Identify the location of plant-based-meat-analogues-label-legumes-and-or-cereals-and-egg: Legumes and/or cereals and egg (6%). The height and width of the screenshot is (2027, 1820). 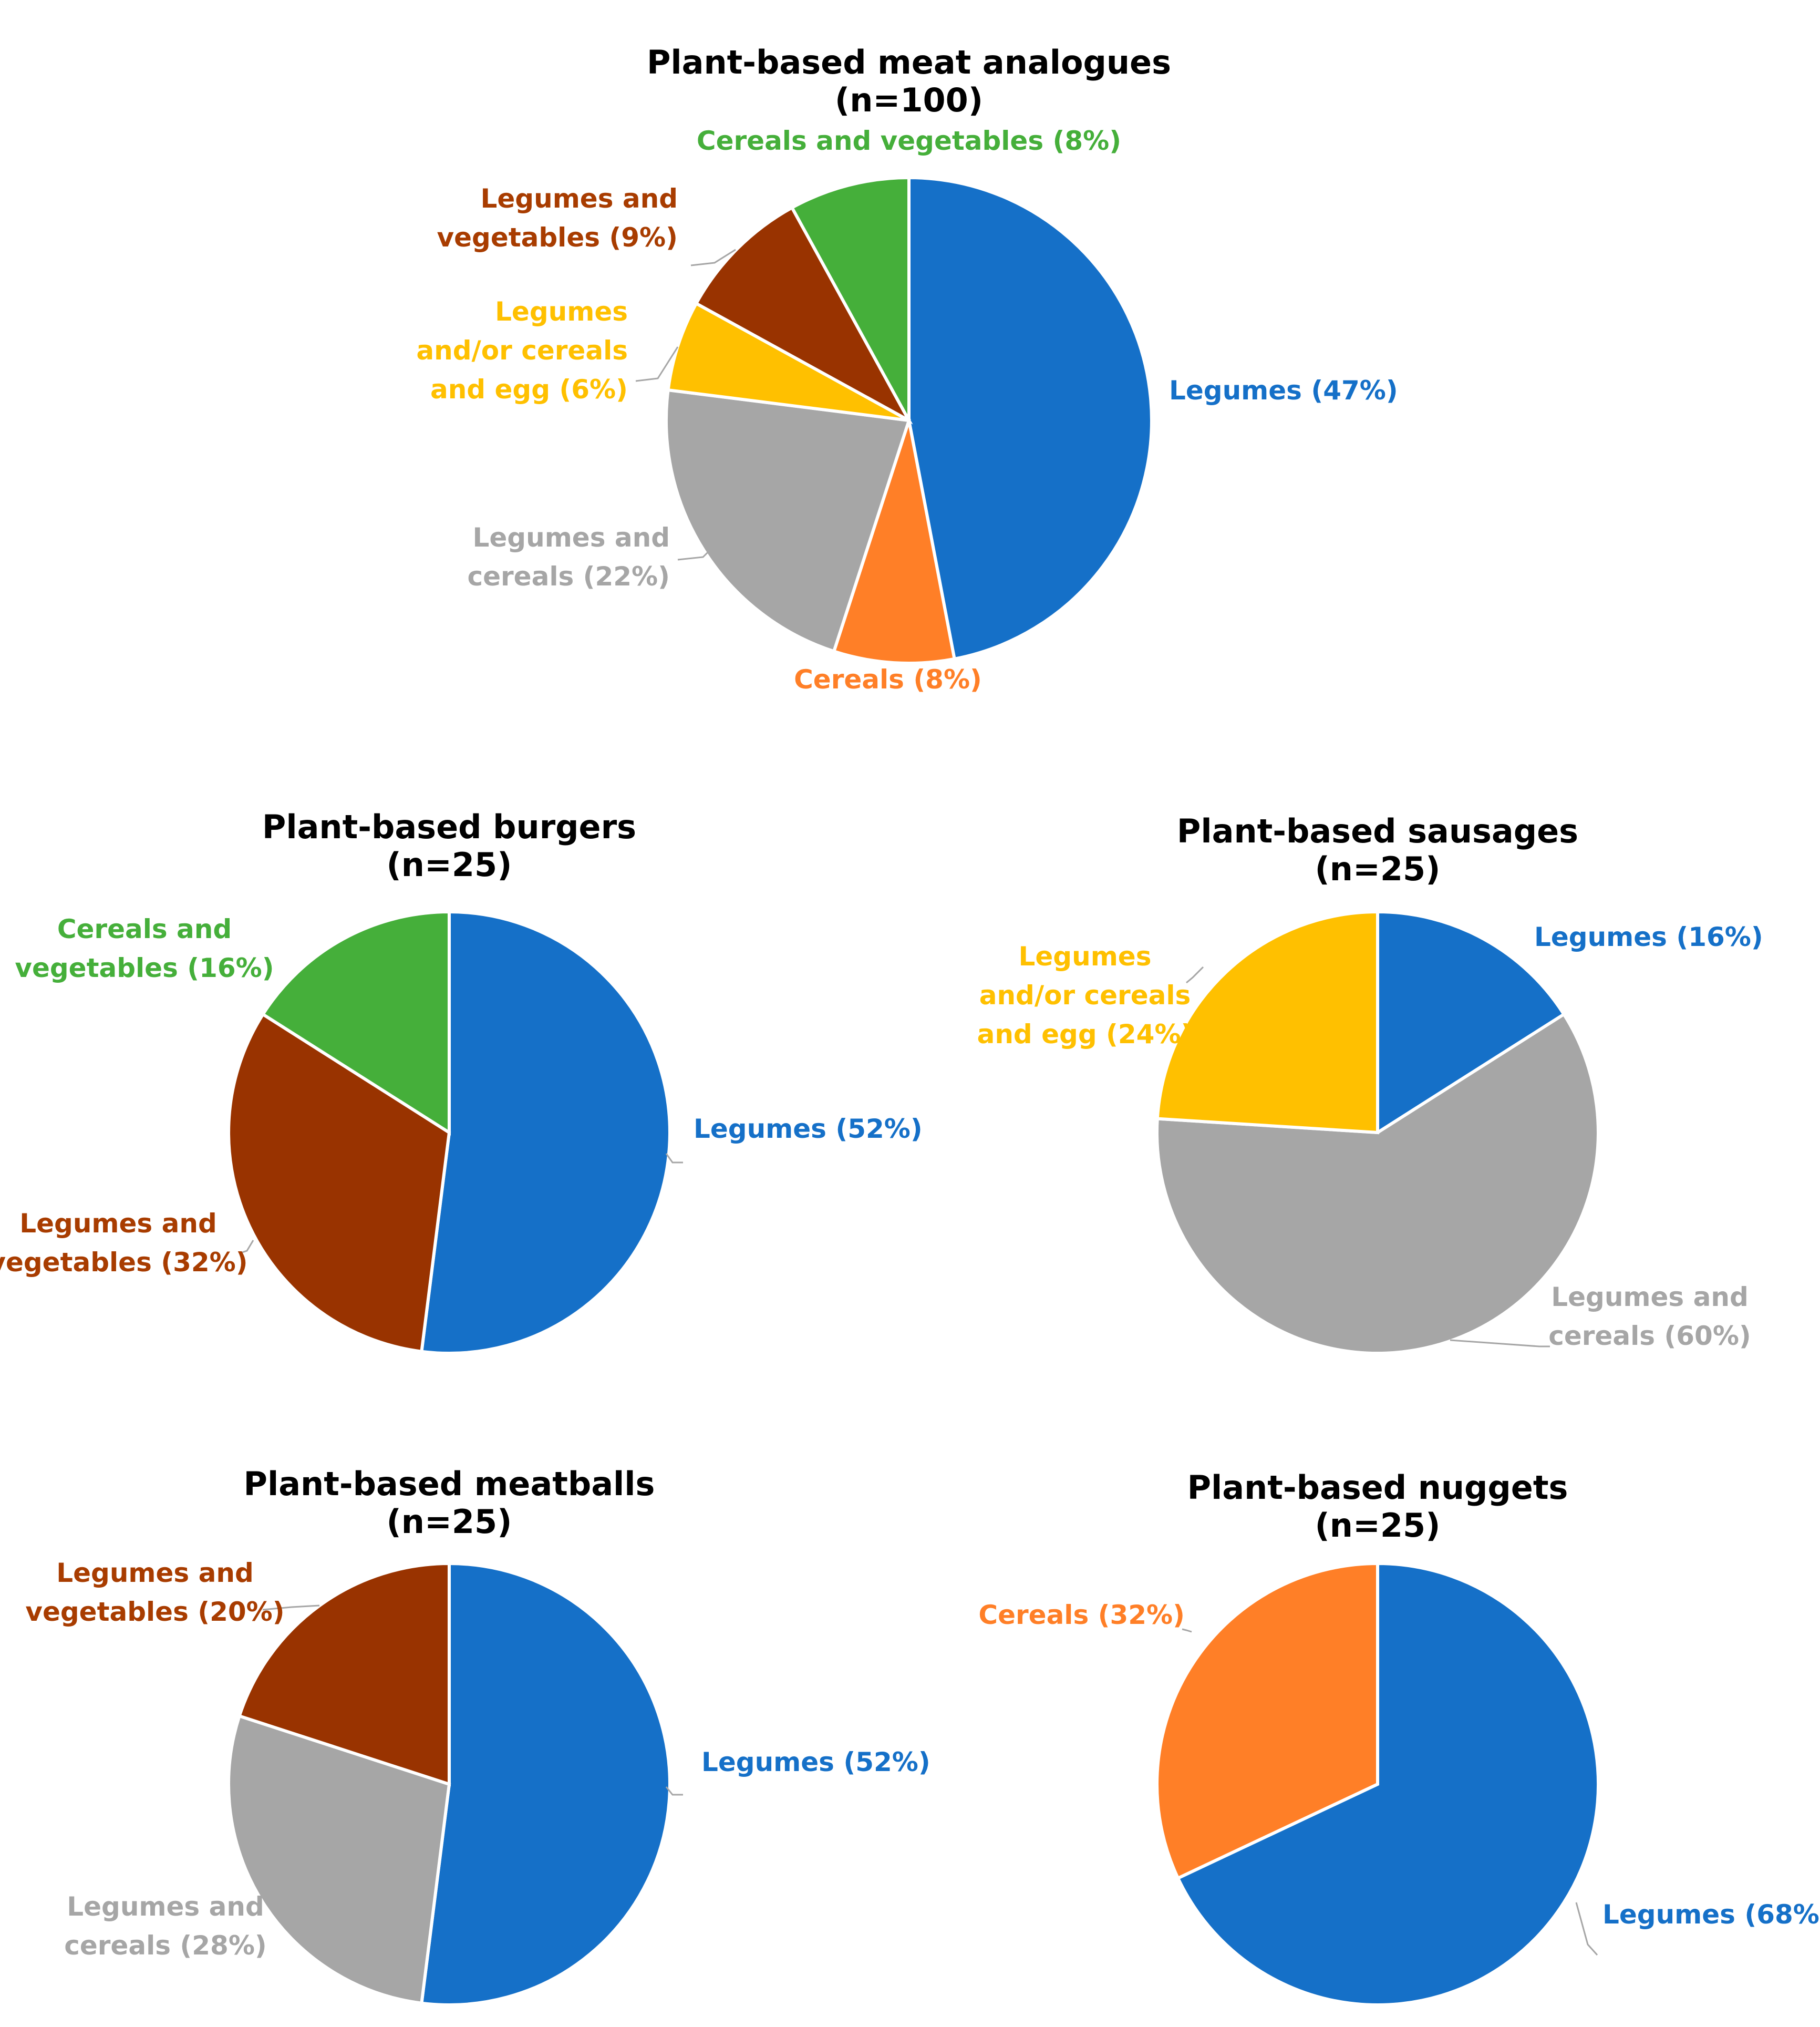
(522, 351).